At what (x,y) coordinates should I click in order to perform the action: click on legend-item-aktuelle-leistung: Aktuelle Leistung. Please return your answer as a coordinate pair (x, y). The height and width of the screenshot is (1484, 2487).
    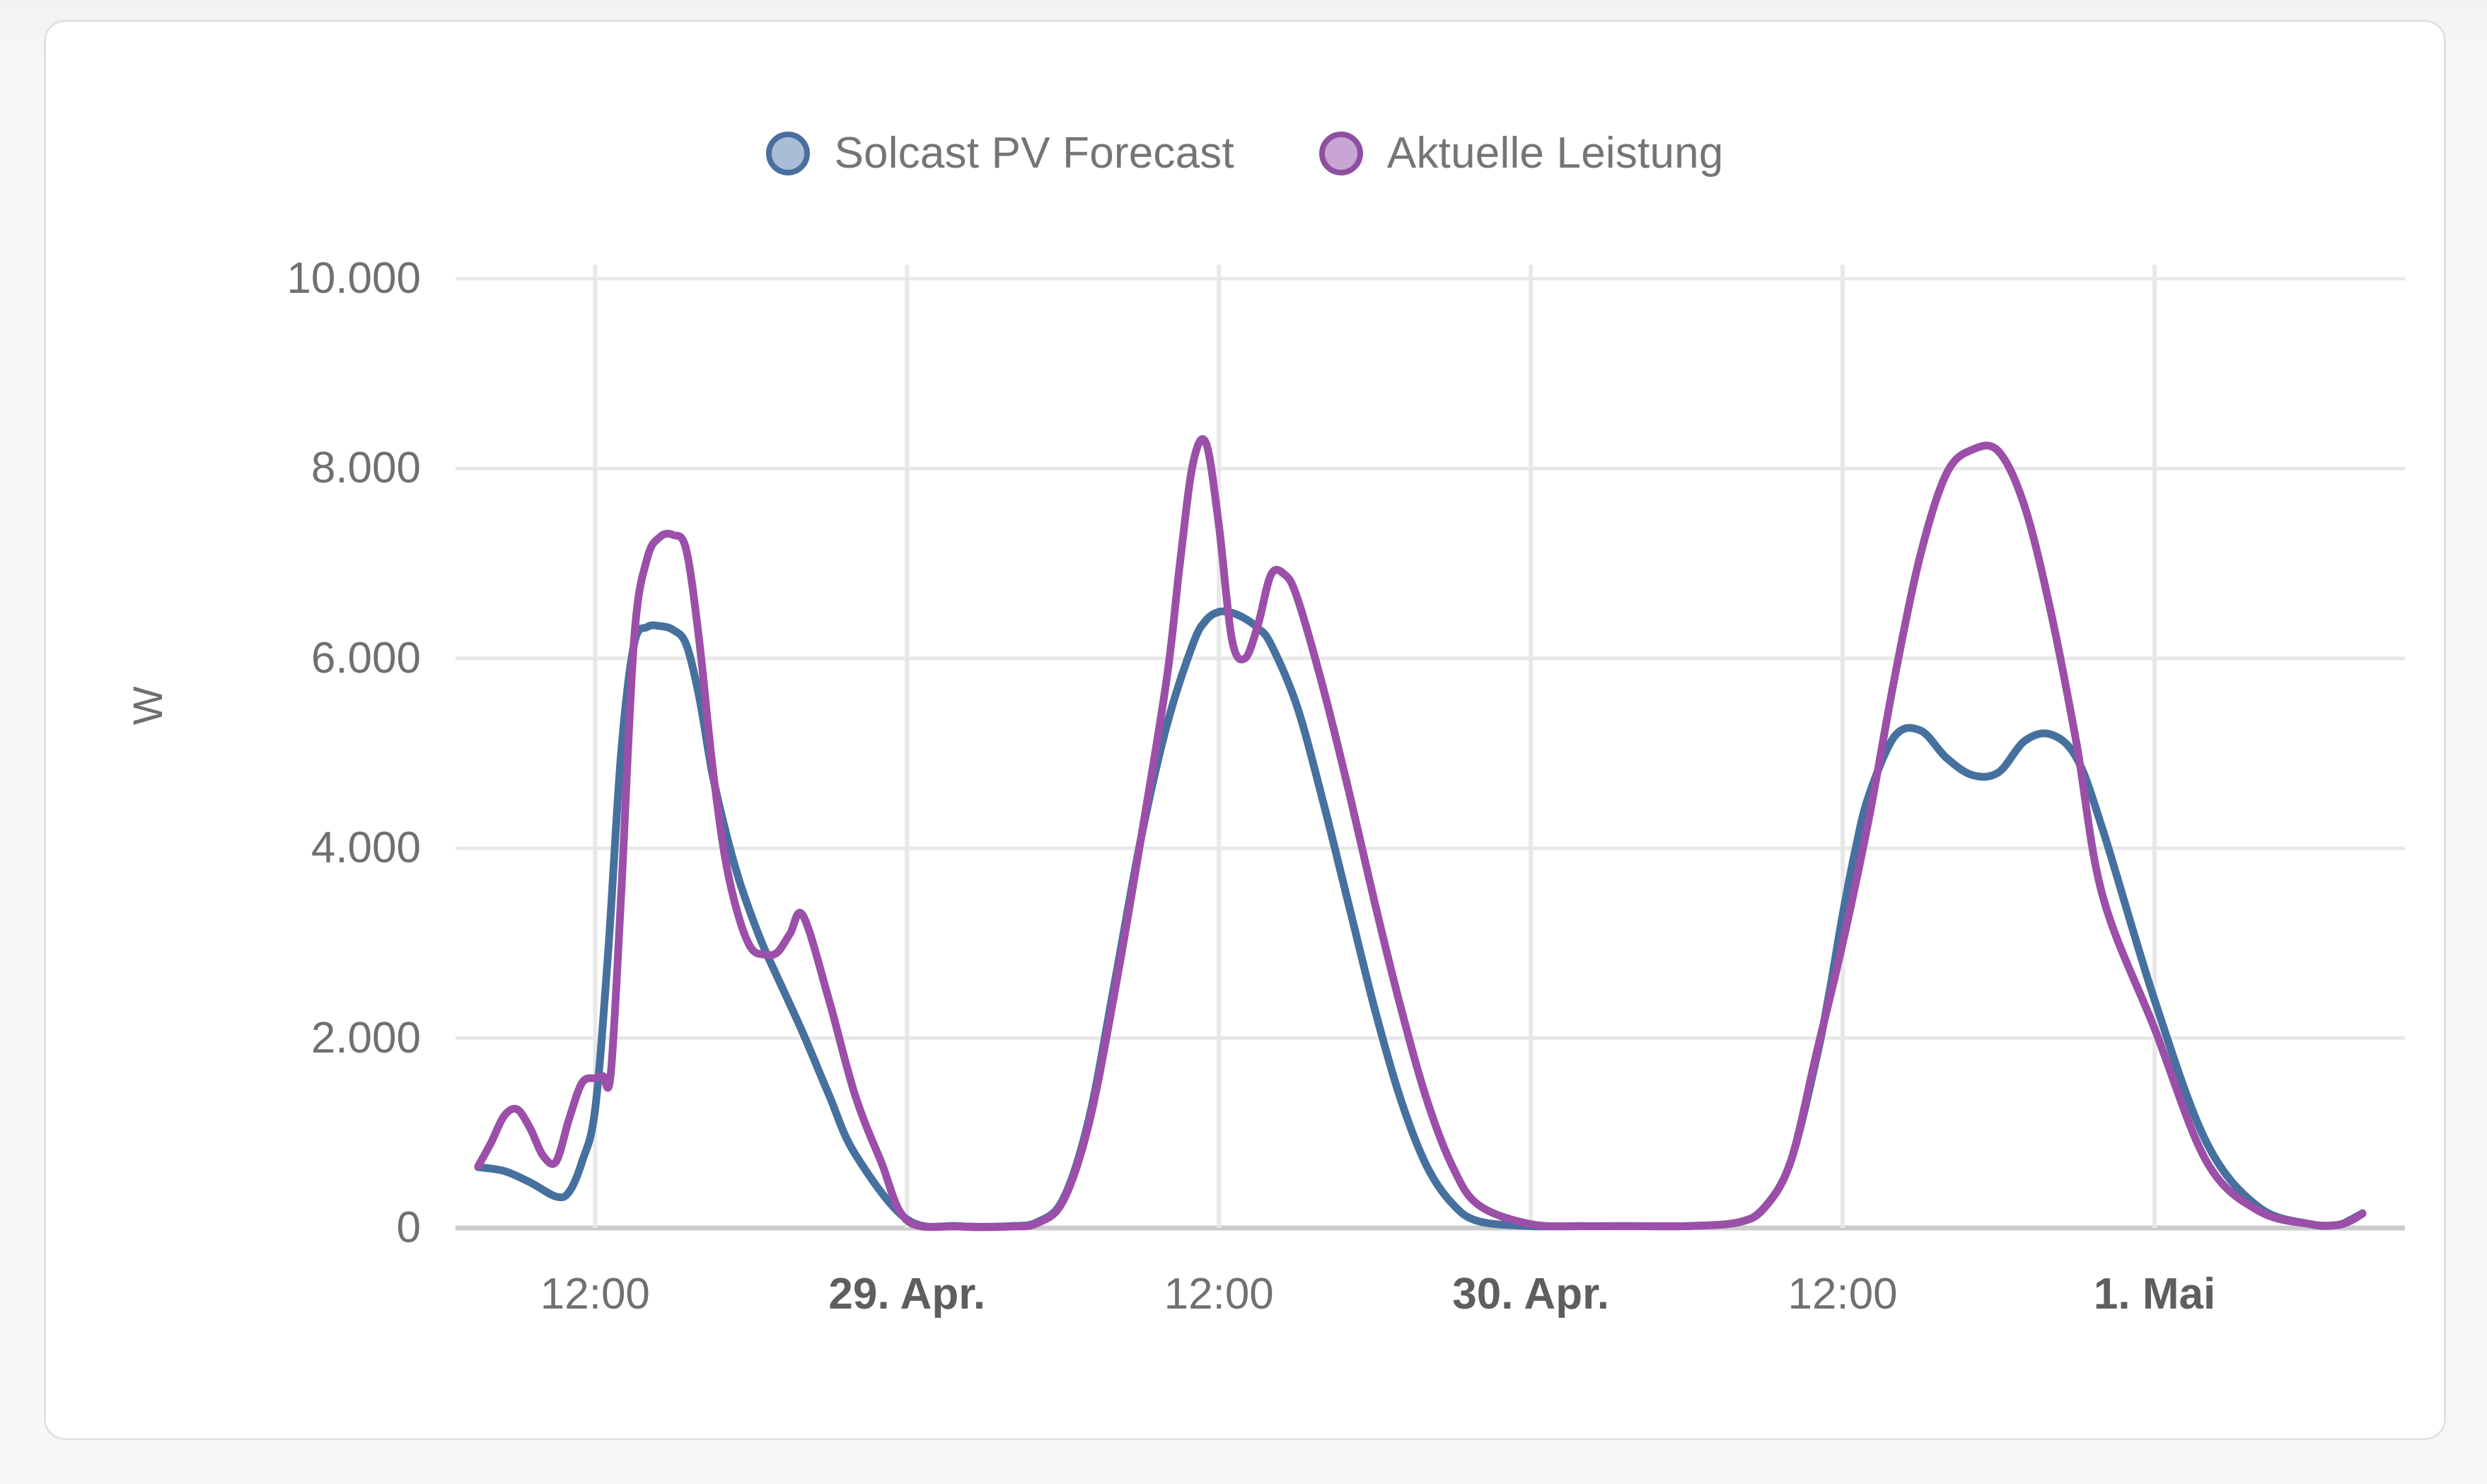
    Looking at the image, I should click on (1521, 153).